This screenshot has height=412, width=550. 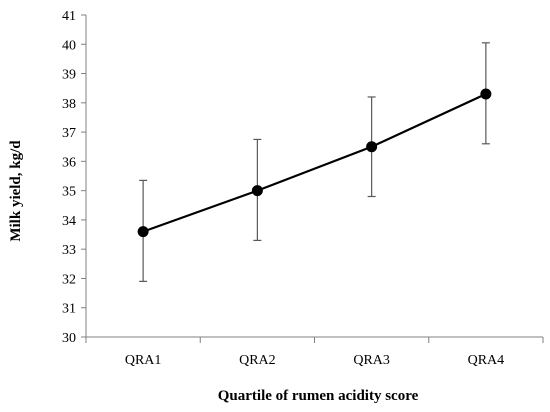 What do you see at coordinates (69, 338) in the screenshot?
I see `y-tick-label: 30` at bounding box center [69, 338].